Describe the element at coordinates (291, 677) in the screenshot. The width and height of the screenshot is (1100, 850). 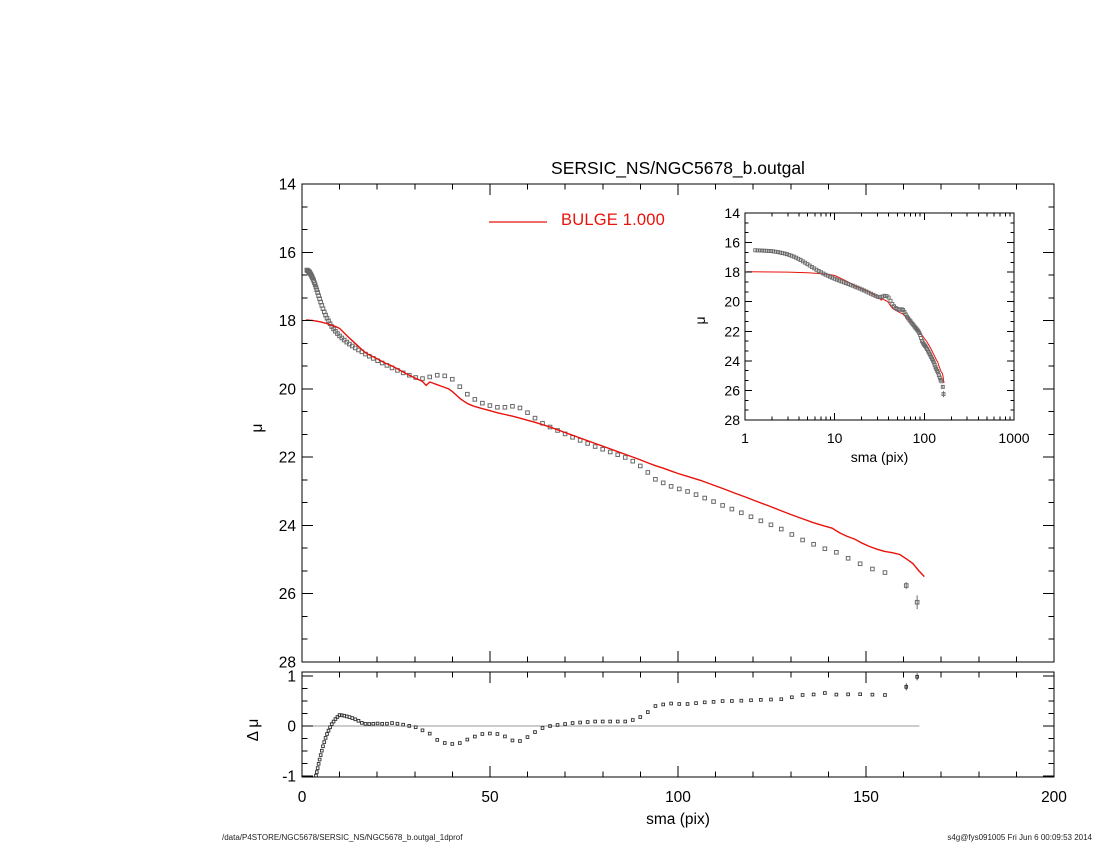
I see `residual-y-tick-label: 1` at that location.